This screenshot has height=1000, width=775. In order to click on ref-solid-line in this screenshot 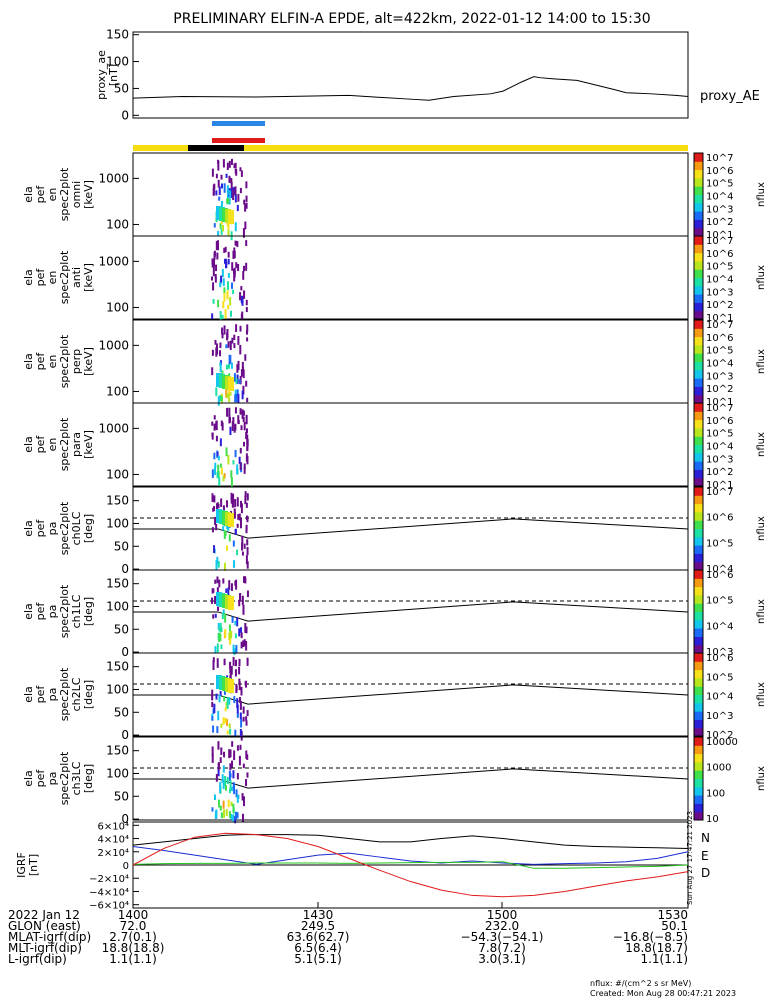, I will do `click(411, 694)`.